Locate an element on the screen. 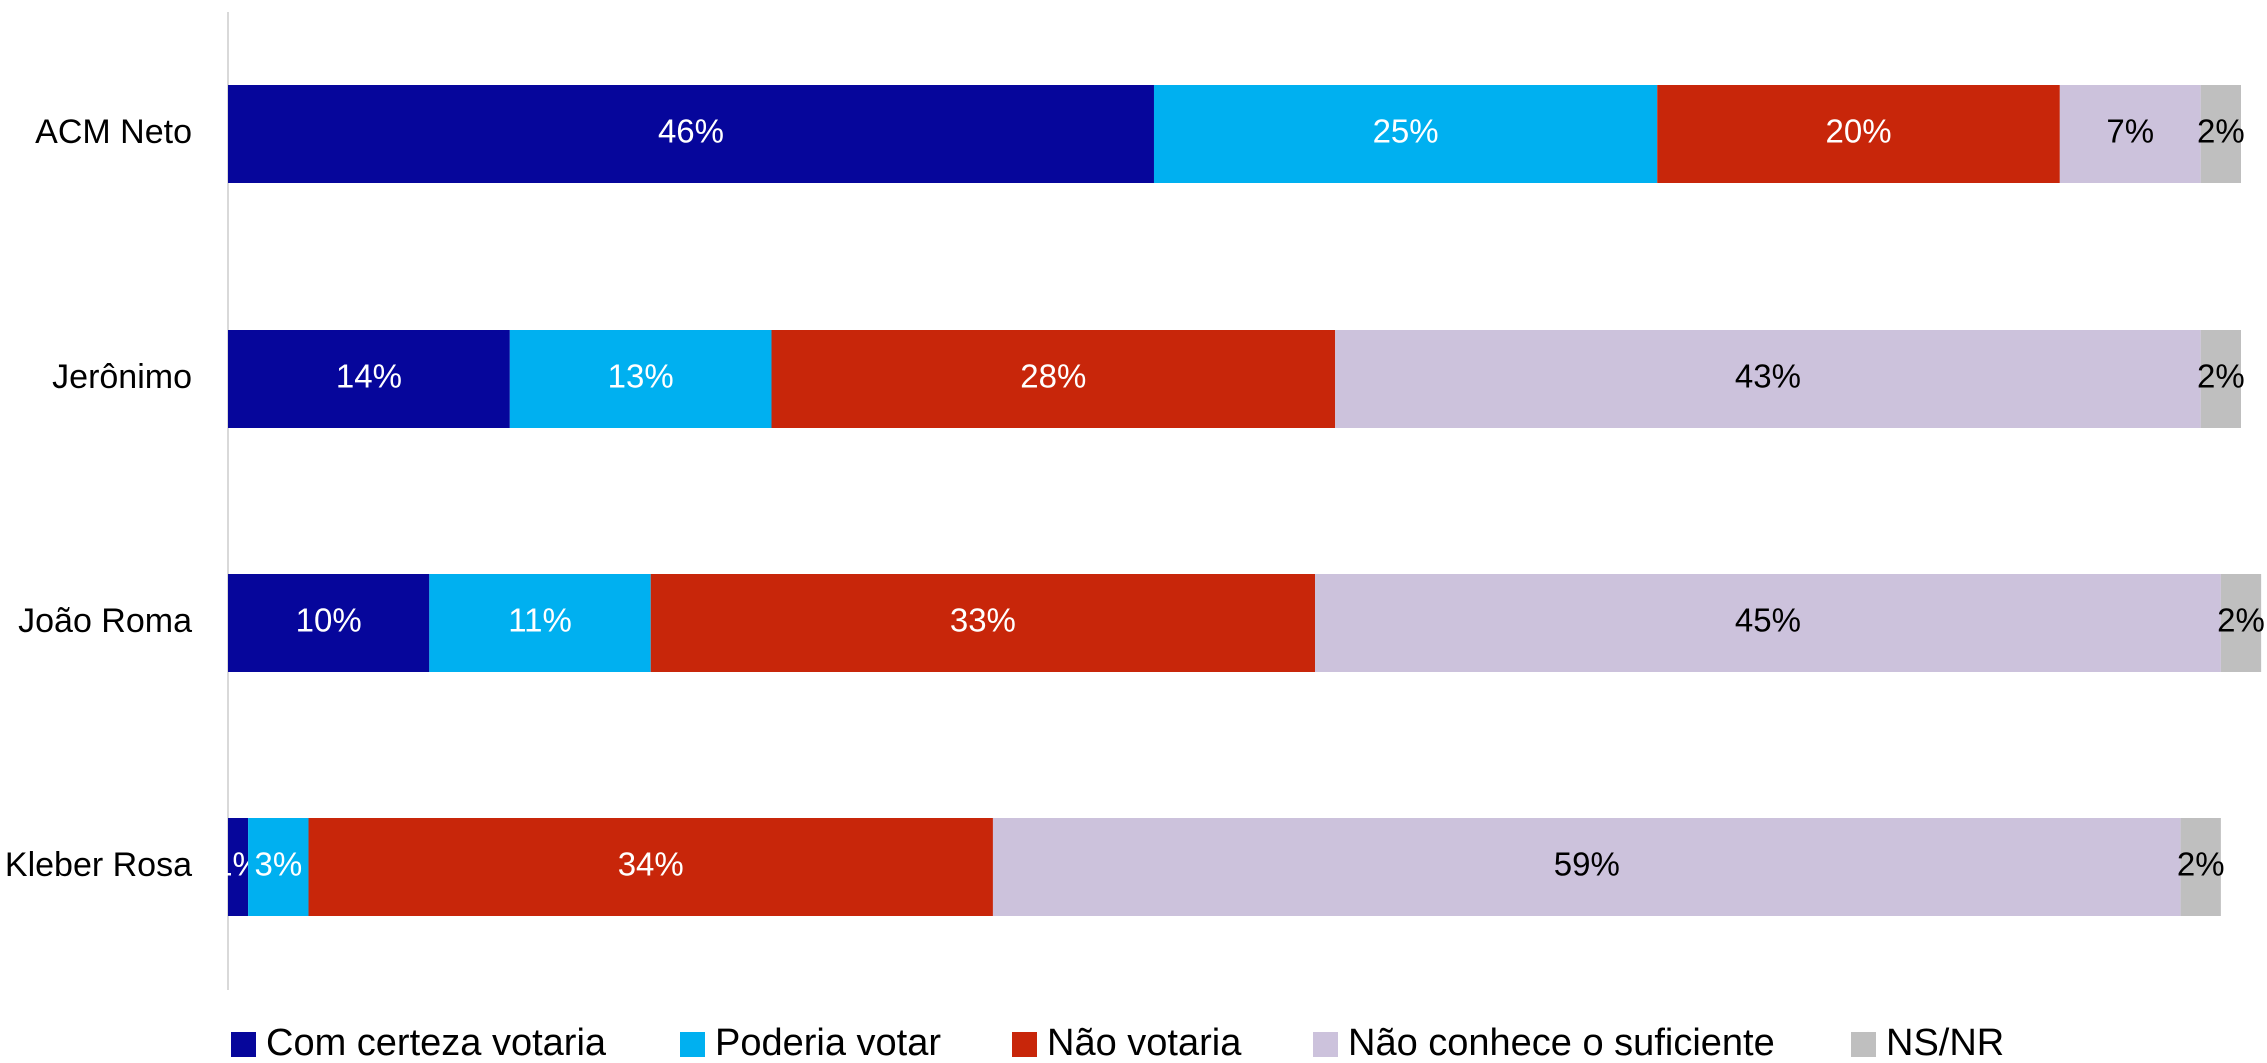 The image size is (2267, 1063). legend-label: Não conhece o suficiente is located at coordinates (1561, 1042).